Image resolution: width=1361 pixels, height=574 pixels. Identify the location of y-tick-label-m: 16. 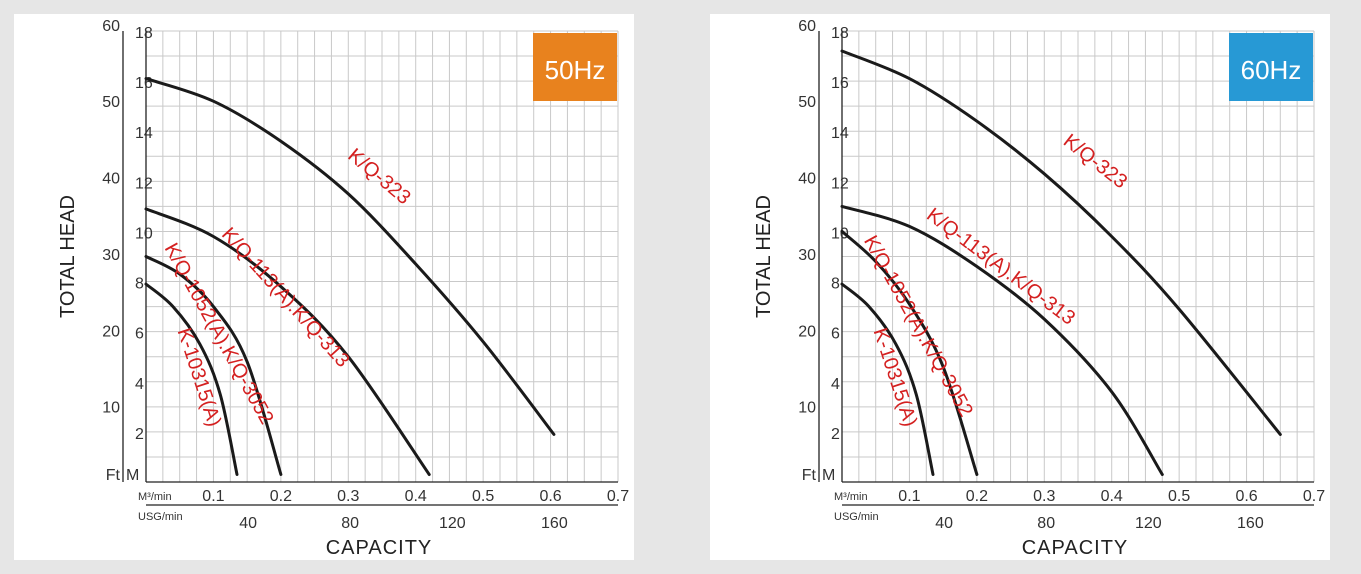
(840, 83).